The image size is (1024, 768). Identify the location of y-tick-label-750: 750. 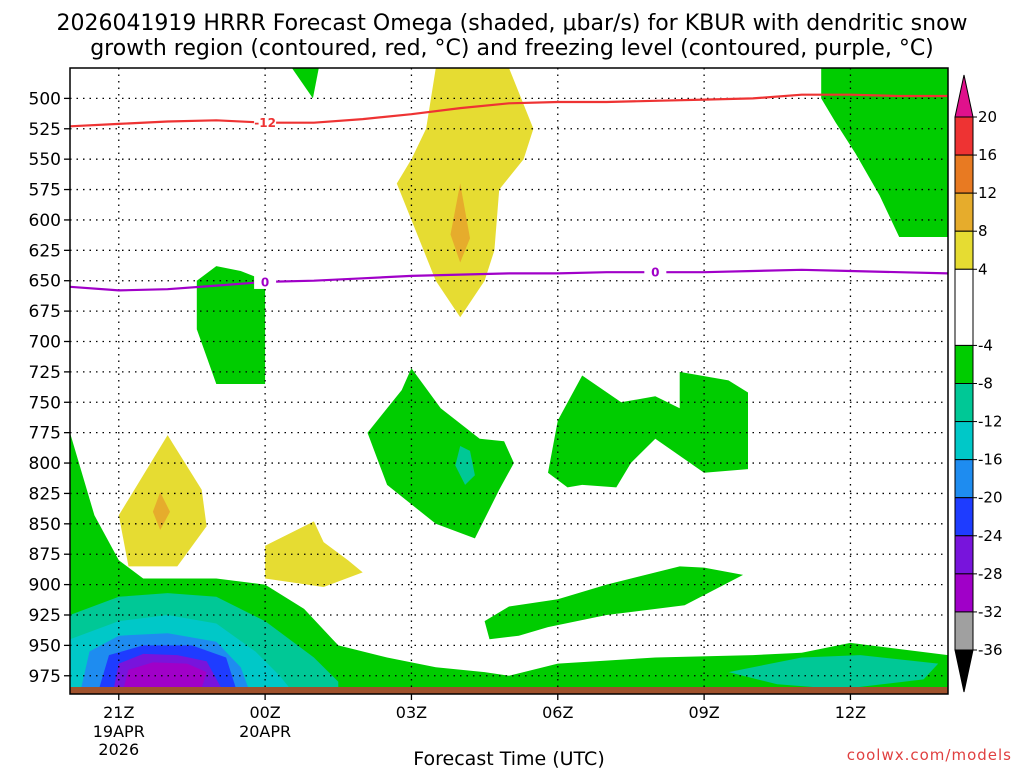
(45, 403).